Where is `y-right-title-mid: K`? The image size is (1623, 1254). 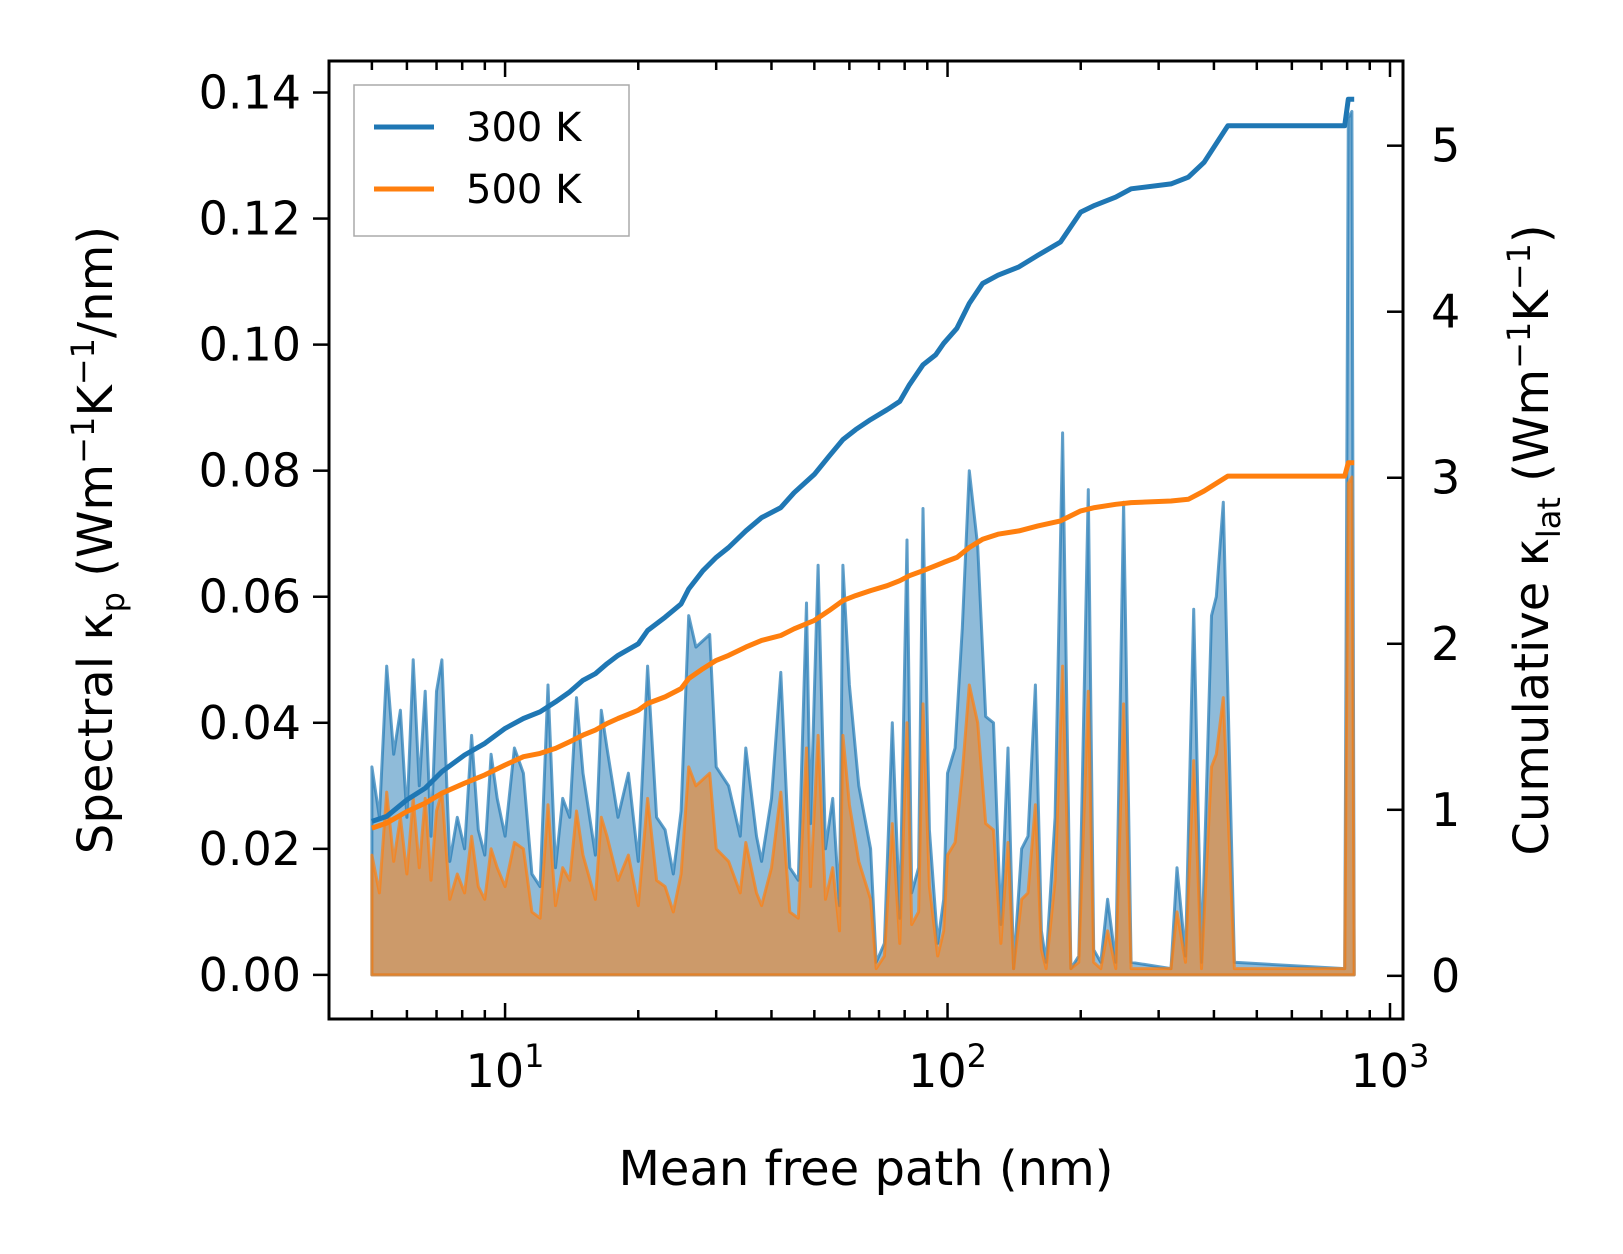 y-right-title-mid: K is located at coordinates (1532, 305).